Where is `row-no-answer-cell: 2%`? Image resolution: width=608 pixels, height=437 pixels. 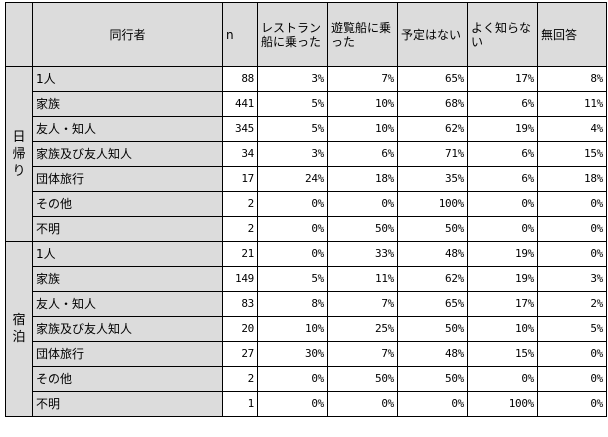 row-no-answer-cell: 2% is located at coordinates (572, 304).